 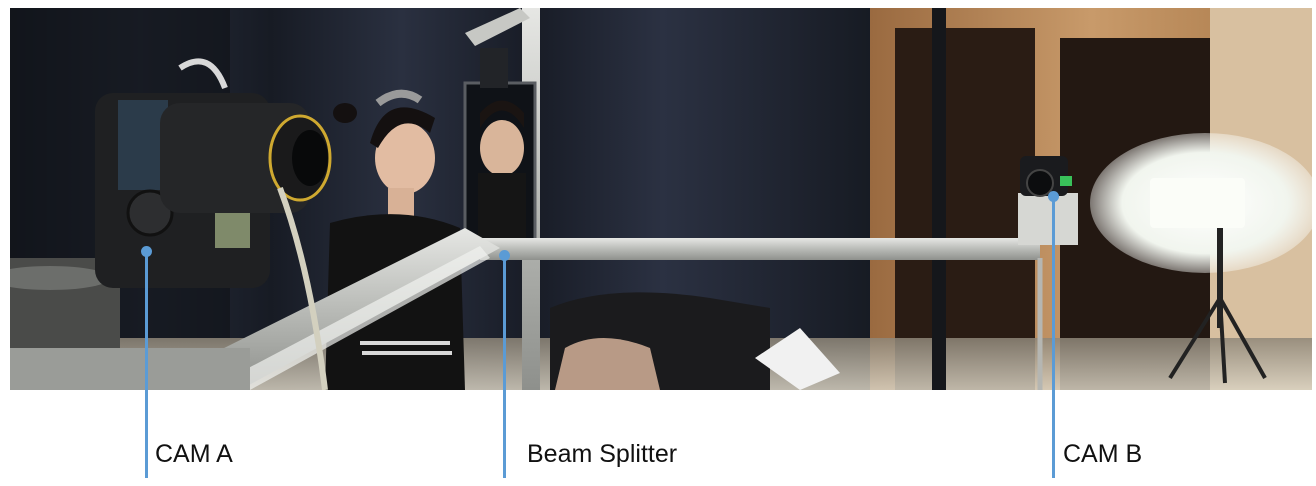 I want to click on cam-a-pointer, so click(x=146, y=362).